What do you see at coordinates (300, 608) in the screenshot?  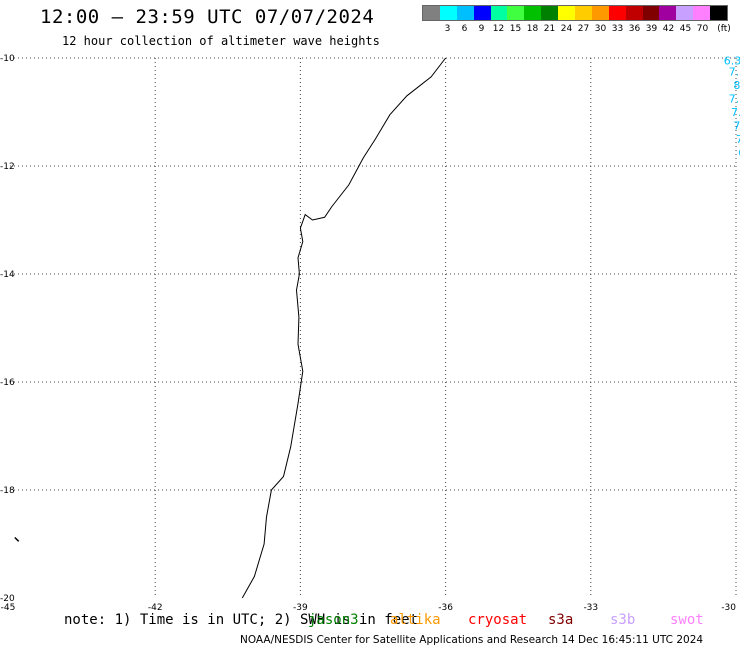 I see `lon-tick-label: -39` at bounding box center [300, 608].